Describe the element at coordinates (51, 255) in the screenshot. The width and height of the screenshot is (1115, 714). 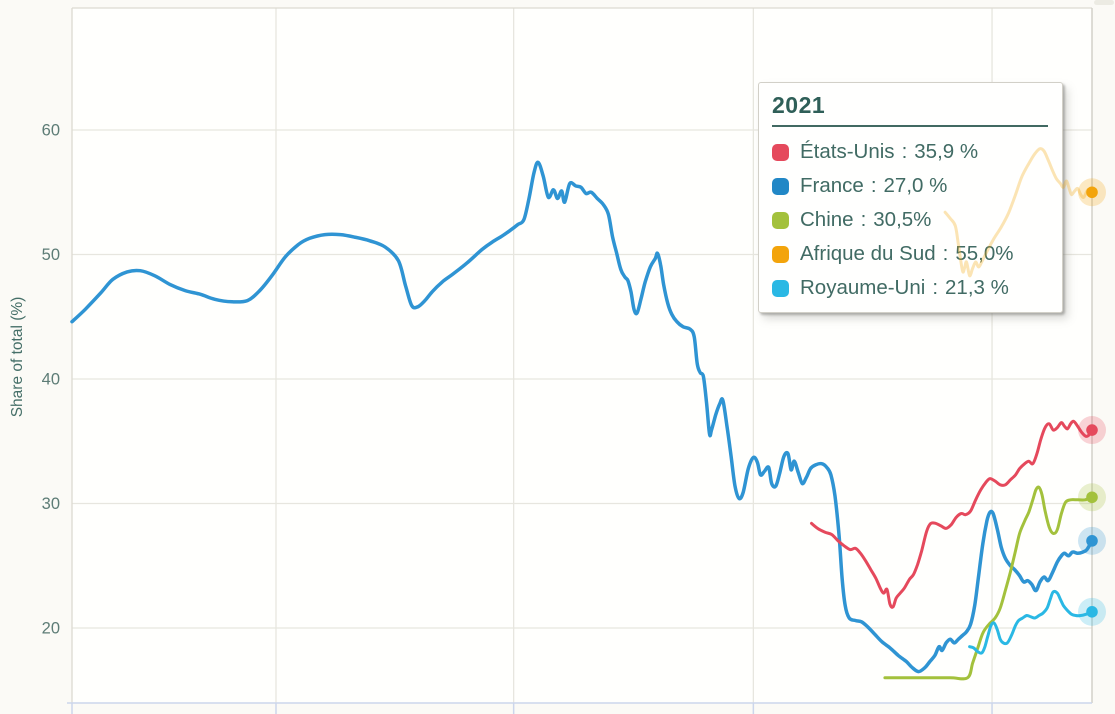
I see `y-tick-label: 50` at that location.